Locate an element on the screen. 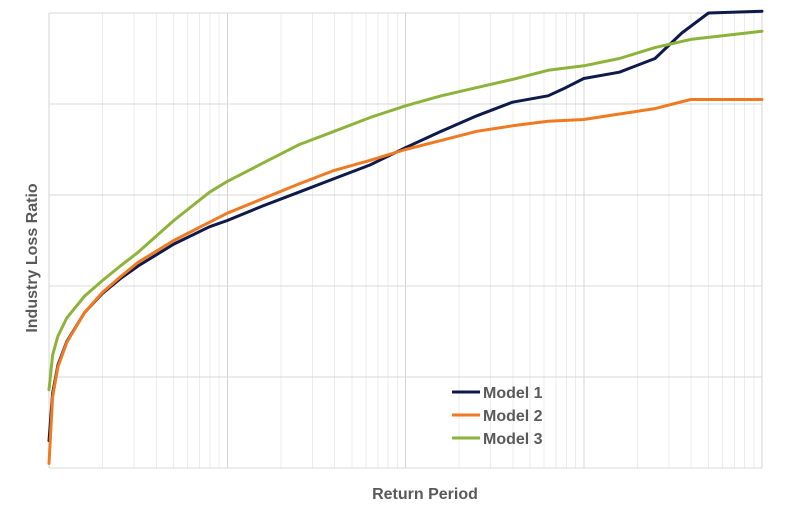 The height and width of the screenshot is (507, 800). legend-label-model-1: Model 1 is located at coordinates (513, 393).